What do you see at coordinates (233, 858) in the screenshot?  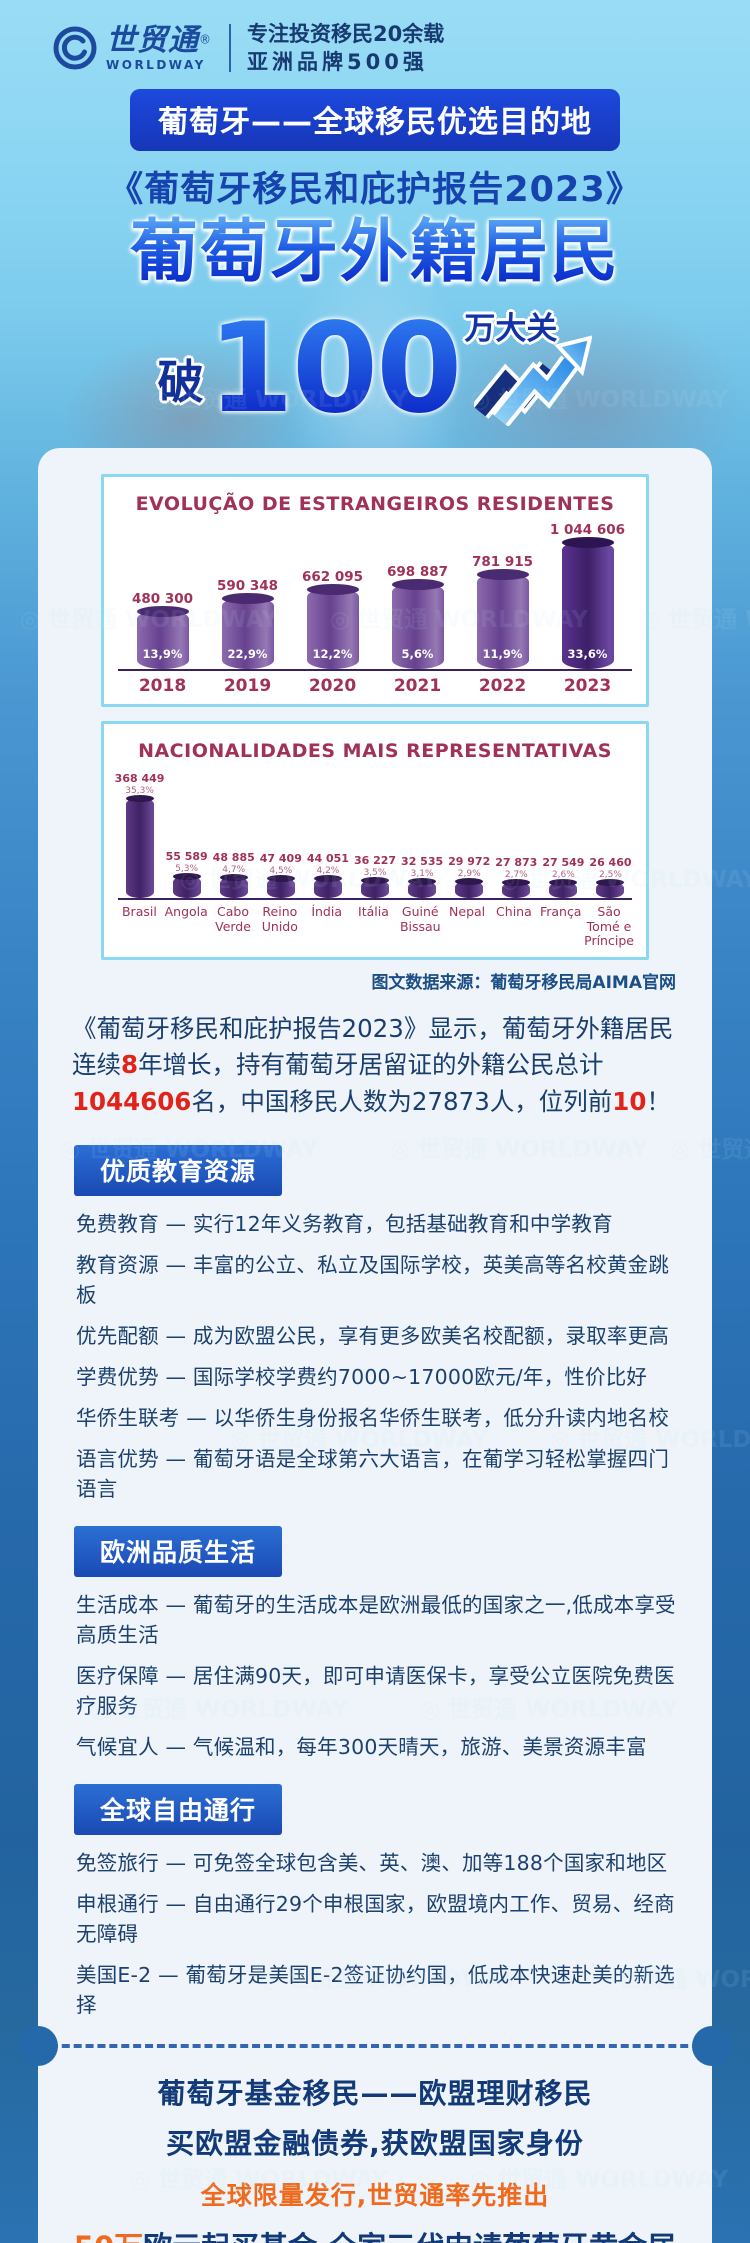 I see `bar-value-label: 48 885` at bounding box center [233, 858].